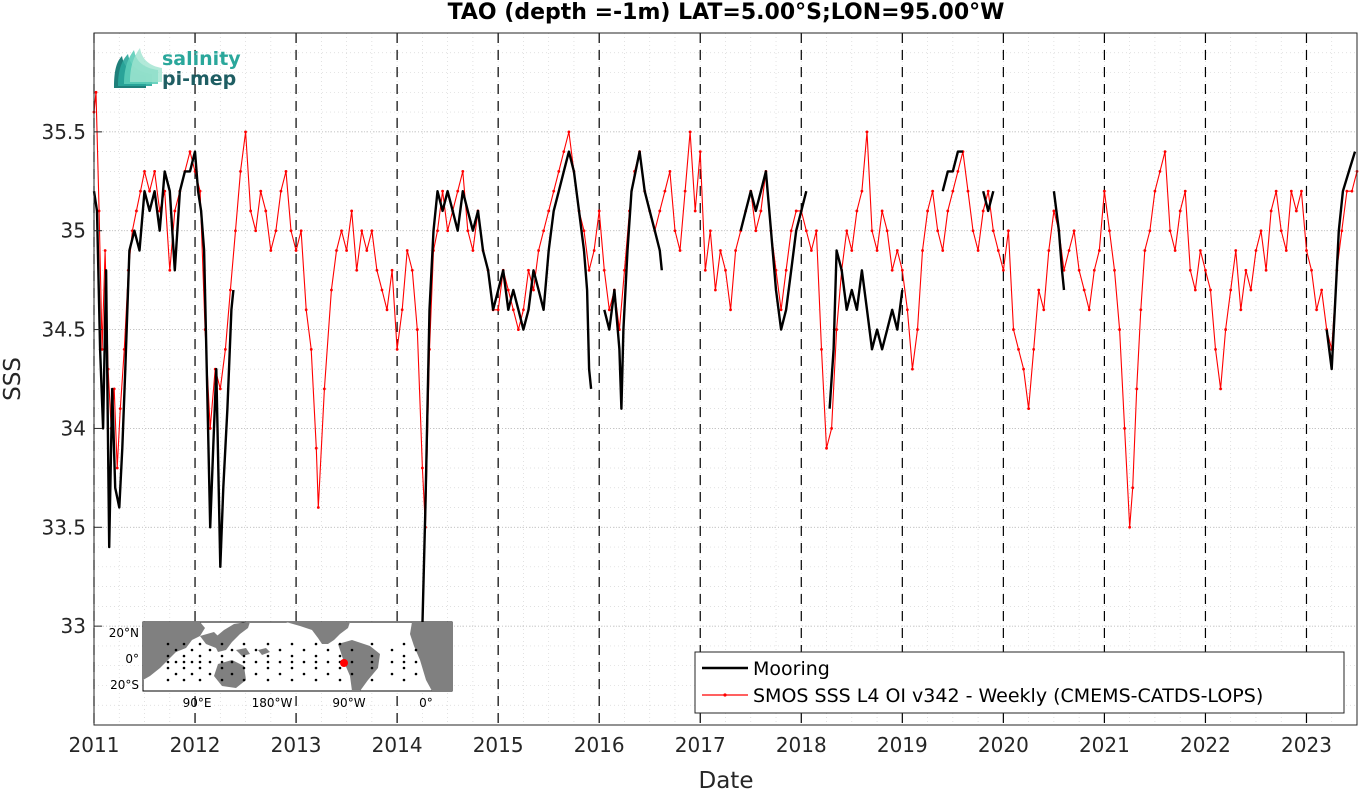  I want to click on chart-title: TAO (depth =-1m) LAT=5.00°S;LON=95.00°W, so click(726, 12).